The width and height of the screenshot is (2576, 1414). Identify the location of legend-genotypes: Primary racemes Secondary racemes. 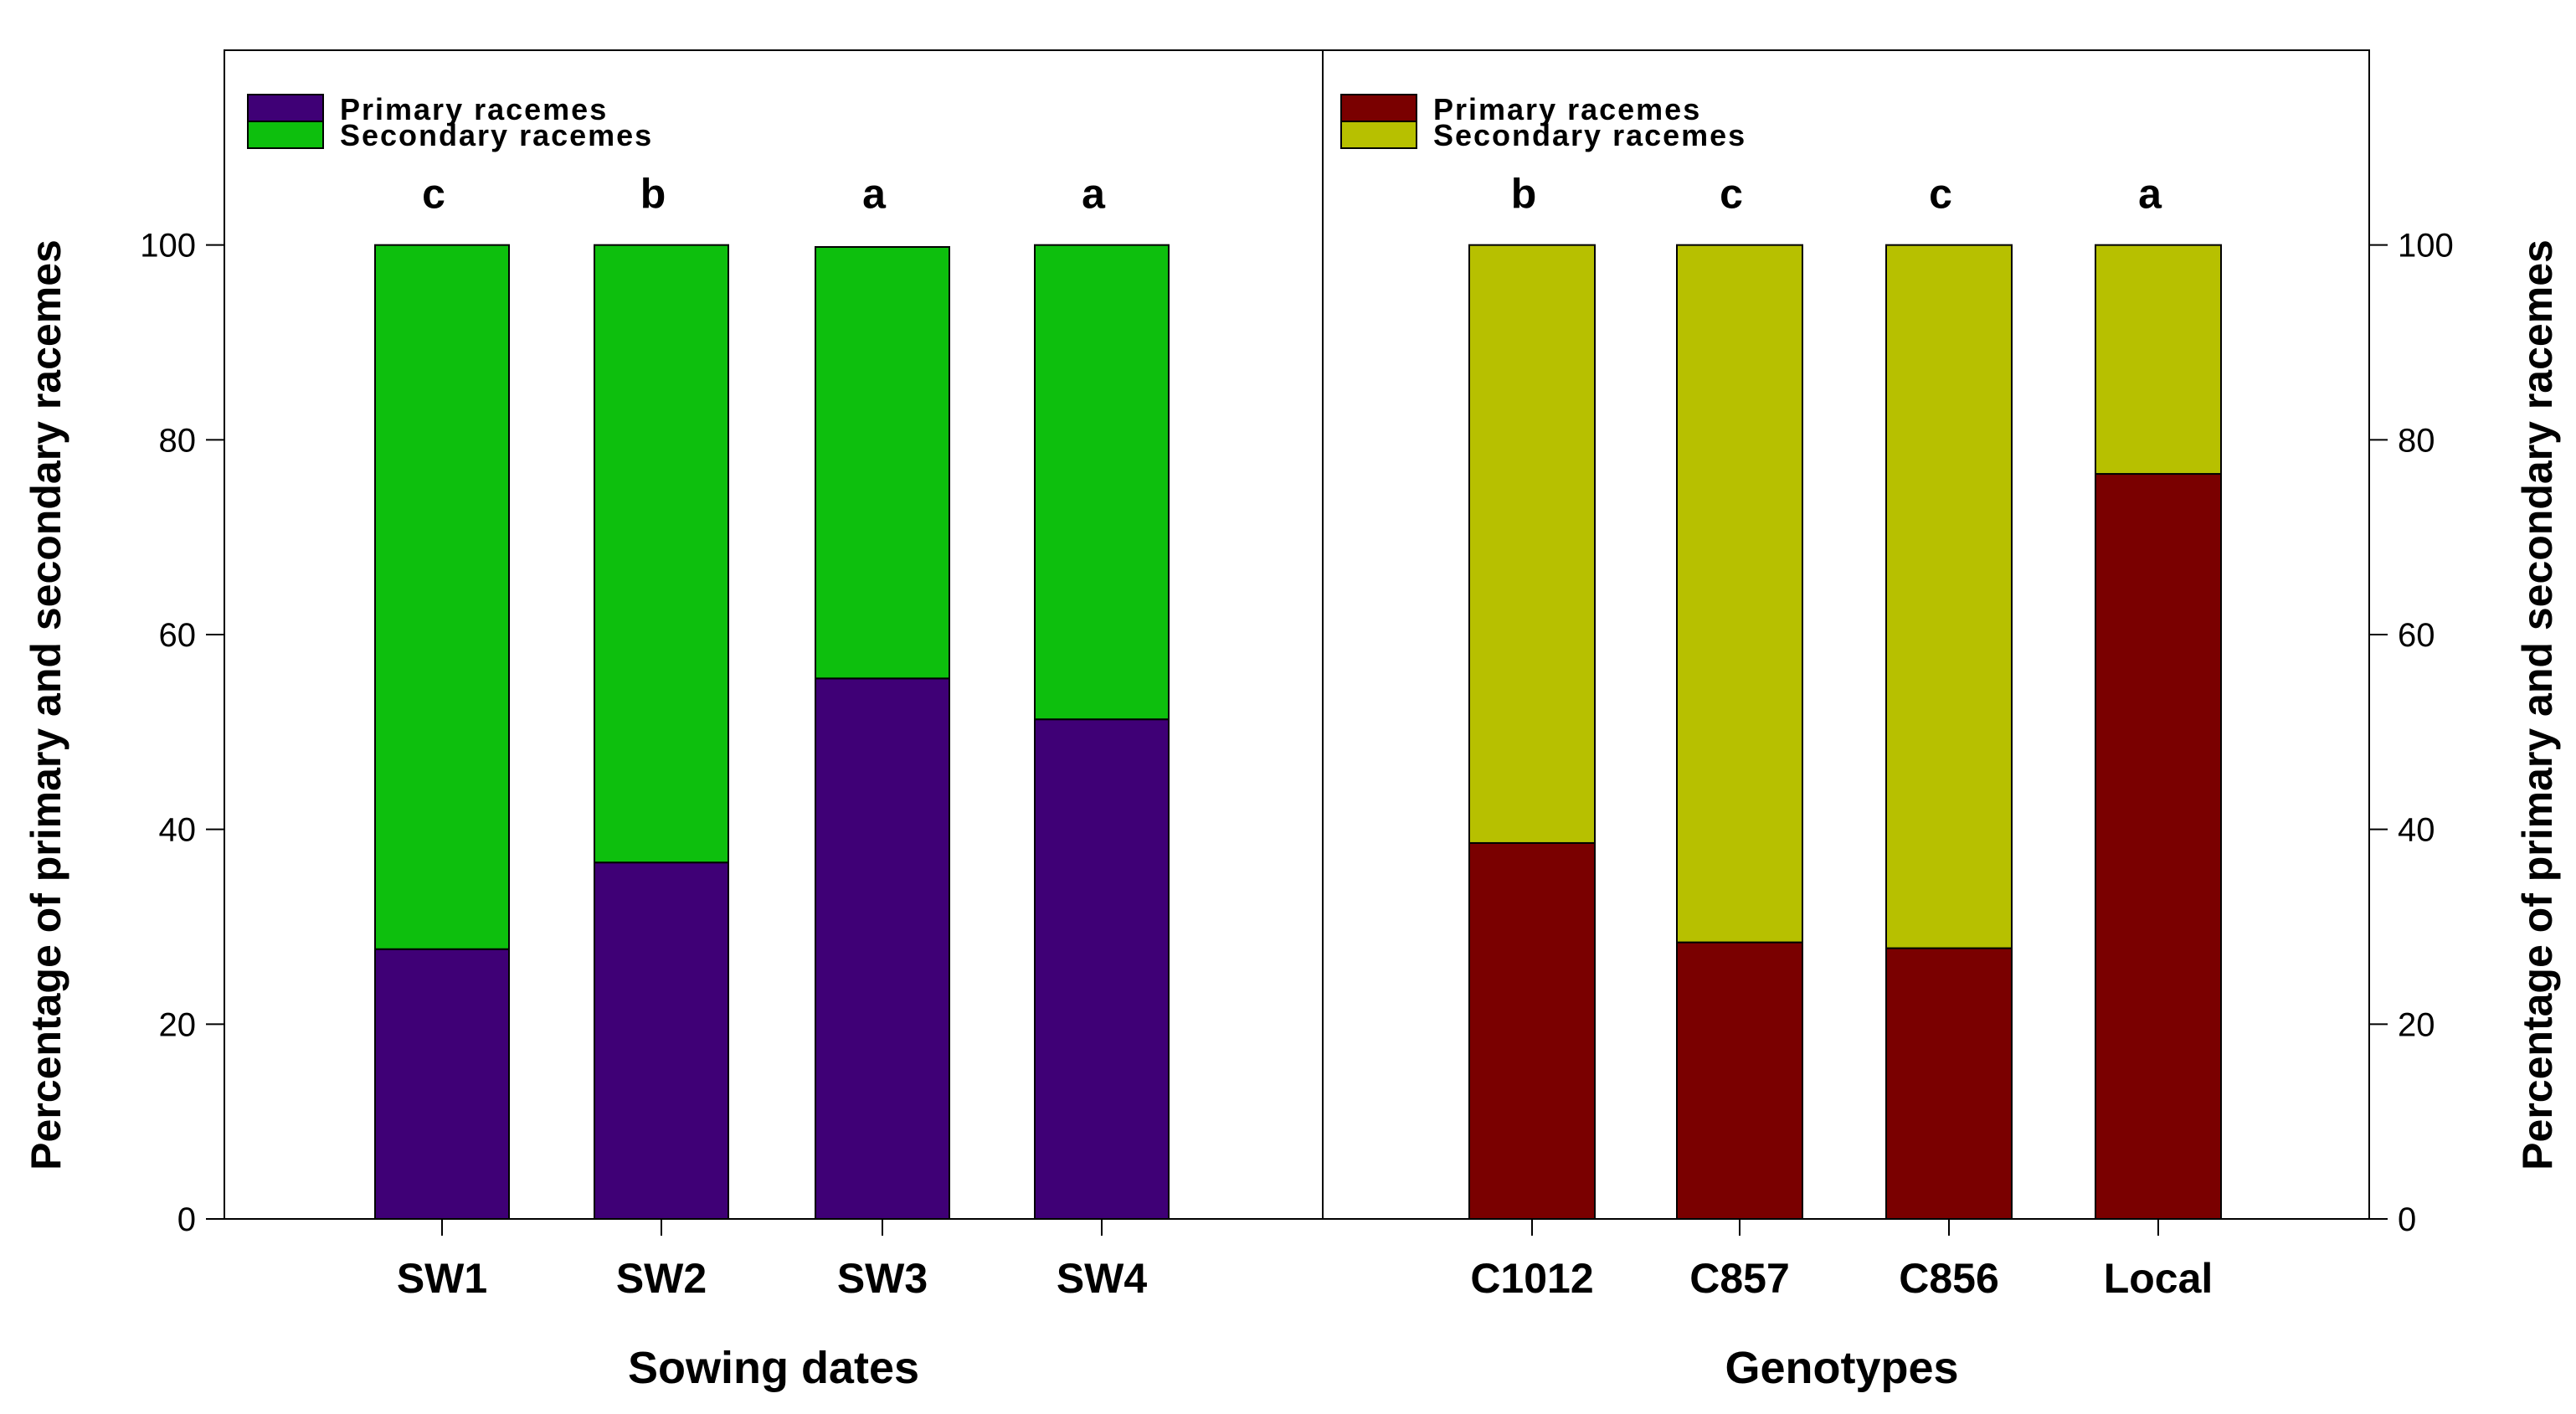
(1543, 122).